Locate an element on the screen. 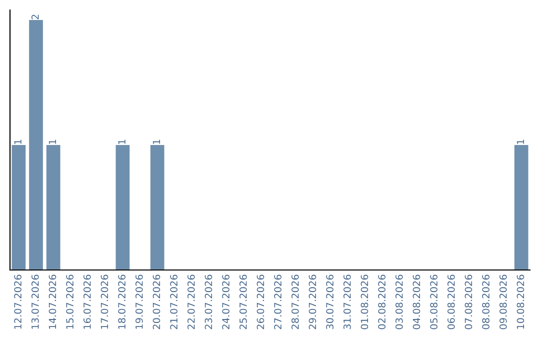 This screenshot has width=540, height=340. x-tick-label: 19.07.2026 is located at coordinates (139, 301).